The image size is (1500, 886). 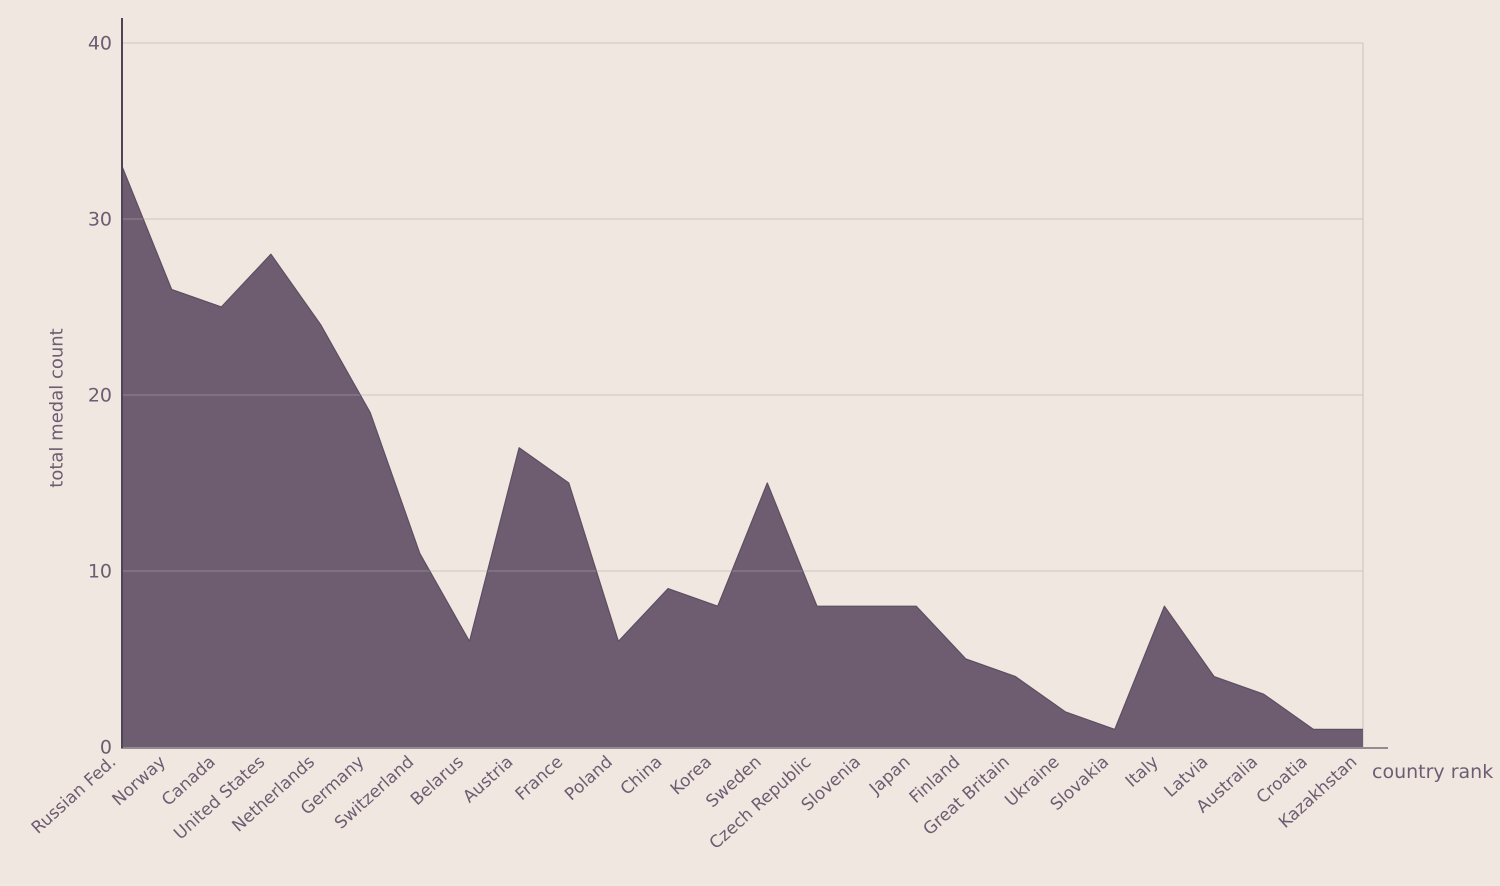 I want to click on x-tick-group: Italy, so click(x=1142, y=772).